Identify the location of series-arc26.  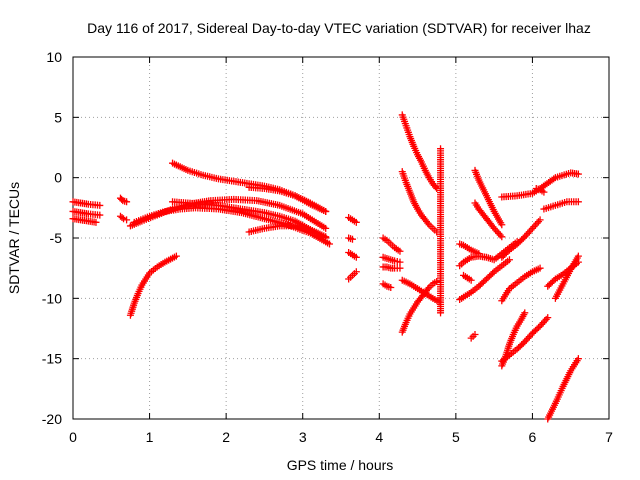
(488, 254).